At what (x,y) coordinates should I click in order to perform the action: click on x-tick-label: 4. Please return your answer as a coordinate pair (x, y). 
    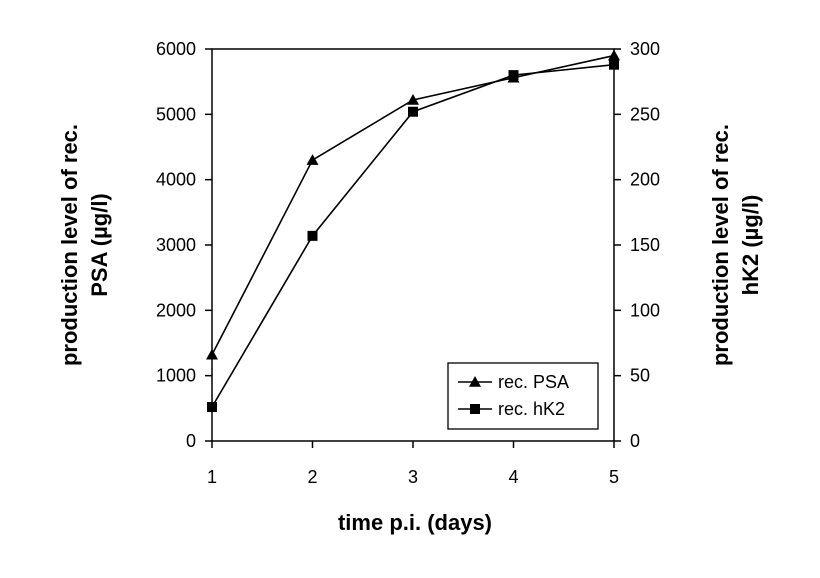
    Looking at the image, I should click on (513, 477).